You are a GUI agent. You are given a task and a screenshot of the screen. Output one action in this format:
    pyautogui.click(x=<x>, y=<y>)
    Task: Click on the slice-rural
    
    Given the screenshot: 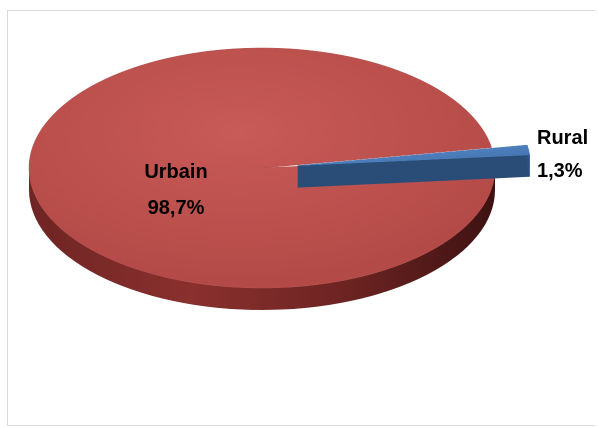 What is the action you would take?
    pyautogui.click(x=414, y=155)
    